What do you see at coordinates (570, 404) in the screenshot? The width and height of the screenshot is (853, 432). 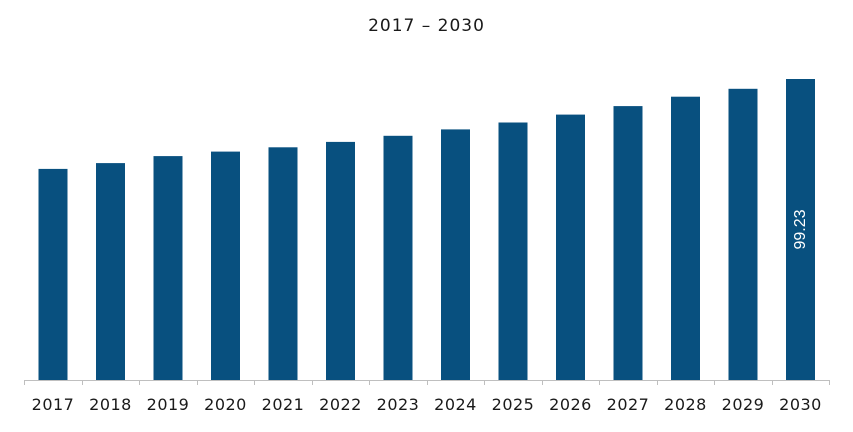 I see `x-tick-label-2026: 2026` at bounding box center [570, 404].